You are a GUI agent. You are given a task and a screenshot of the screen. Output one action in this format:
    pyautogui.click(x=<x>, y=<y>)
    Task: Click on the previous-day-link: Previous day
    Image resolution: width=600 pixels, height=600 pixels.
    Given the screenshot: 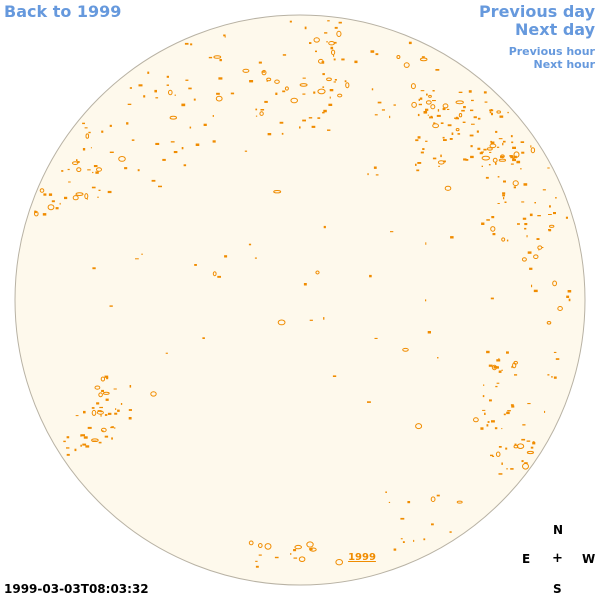 What is the action you would take?
    pyautogui.click(x=536, y=11)
    